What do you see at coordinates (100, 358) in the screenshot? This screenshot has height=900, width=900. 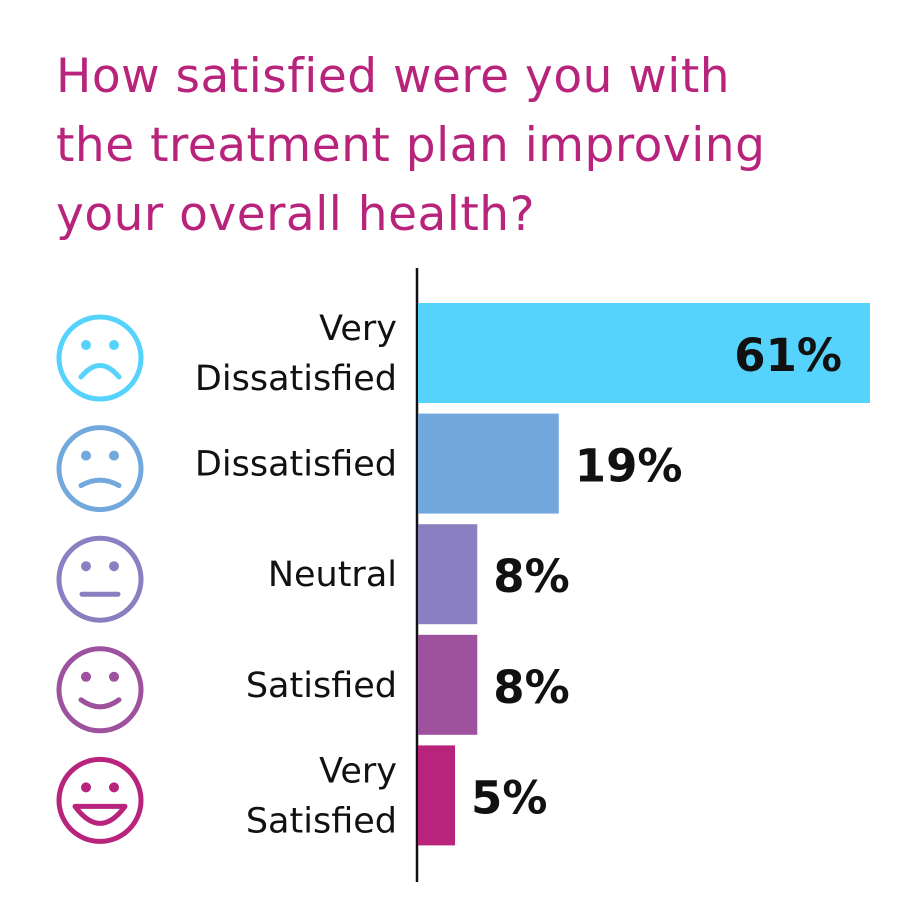 I see `very-sad-face-icon` at bounding box center [100, 358].